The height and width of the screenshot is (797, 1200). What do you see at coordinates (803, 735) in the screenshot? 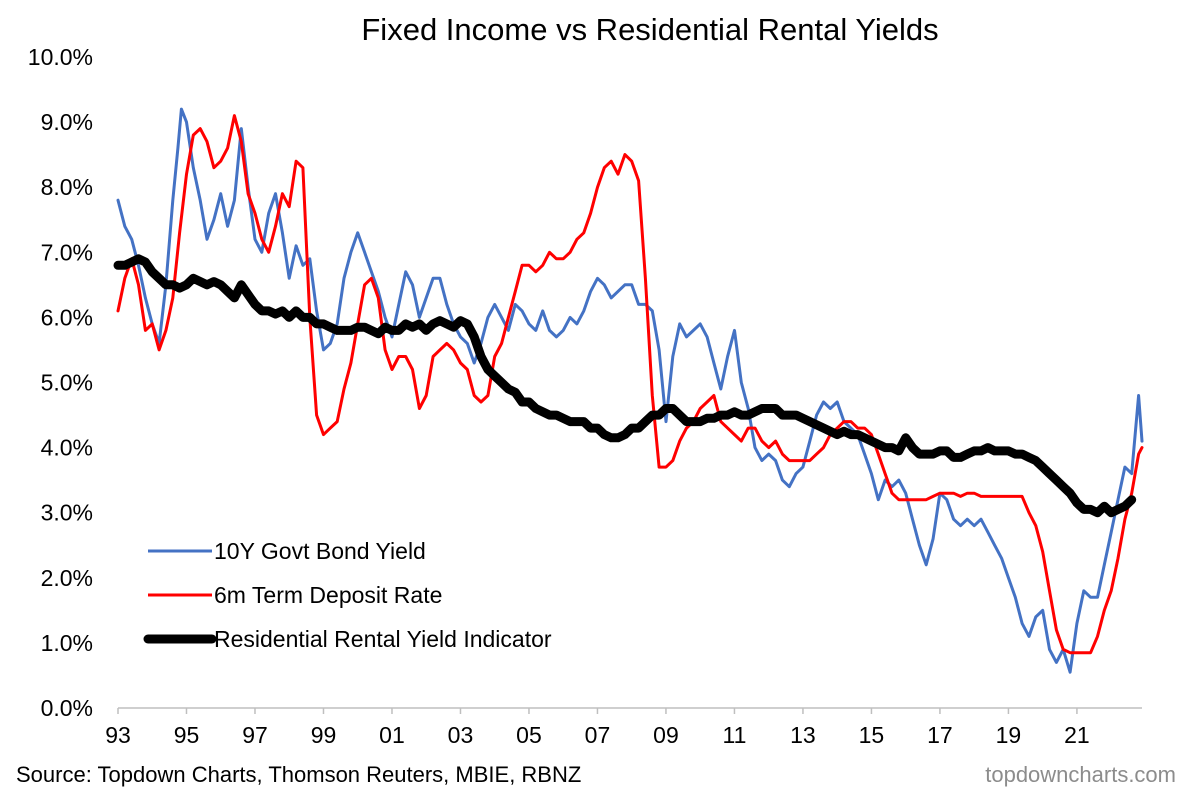
I see `x-tick-label: 13` at bounding box center [803, 735].